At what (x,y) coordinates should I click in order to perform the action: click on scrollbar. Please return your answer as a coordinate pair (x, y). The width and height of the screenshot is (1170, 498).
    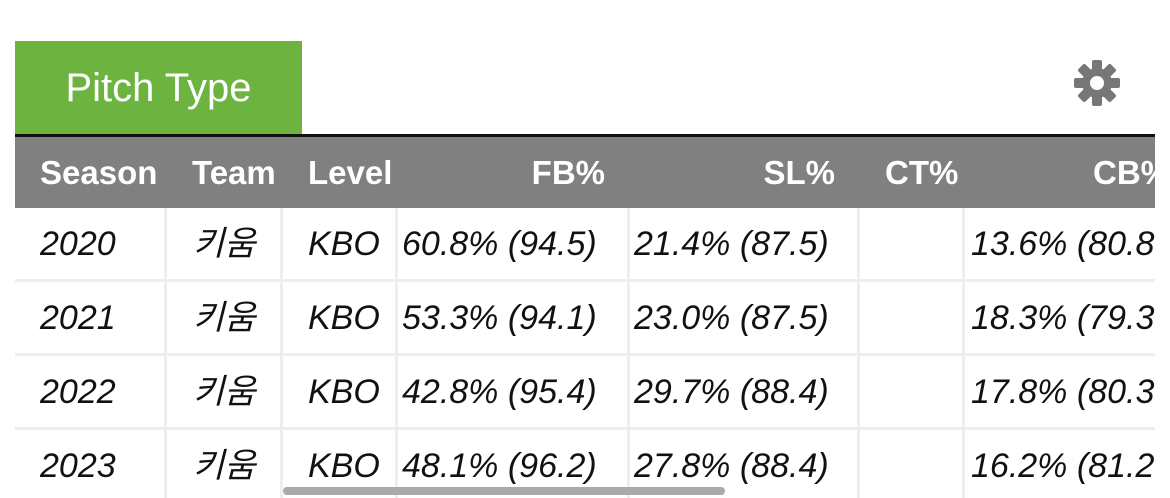
    Looking at the image, I should click on (504, 491).